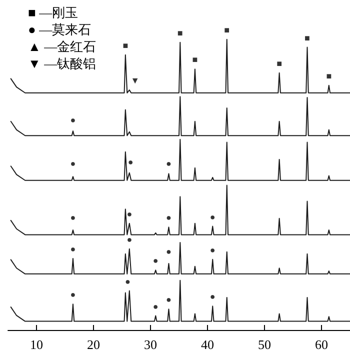 The height and width of the screenshot is (354, 350). Describe the element at coordinates (207, 344) in the screenshot. I see `x-tick-label: 40` at that location.